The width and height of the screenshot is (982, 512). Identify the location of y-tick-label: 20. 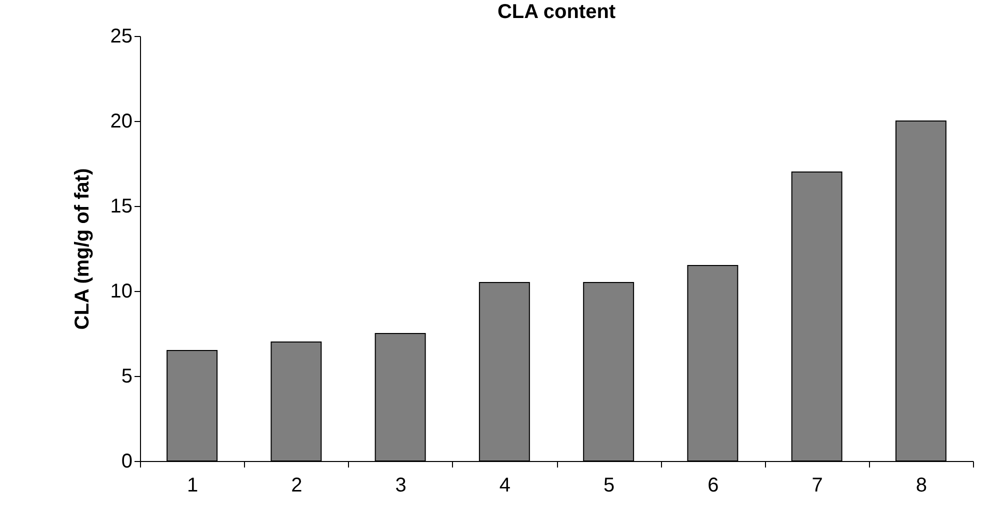
(121, 121).